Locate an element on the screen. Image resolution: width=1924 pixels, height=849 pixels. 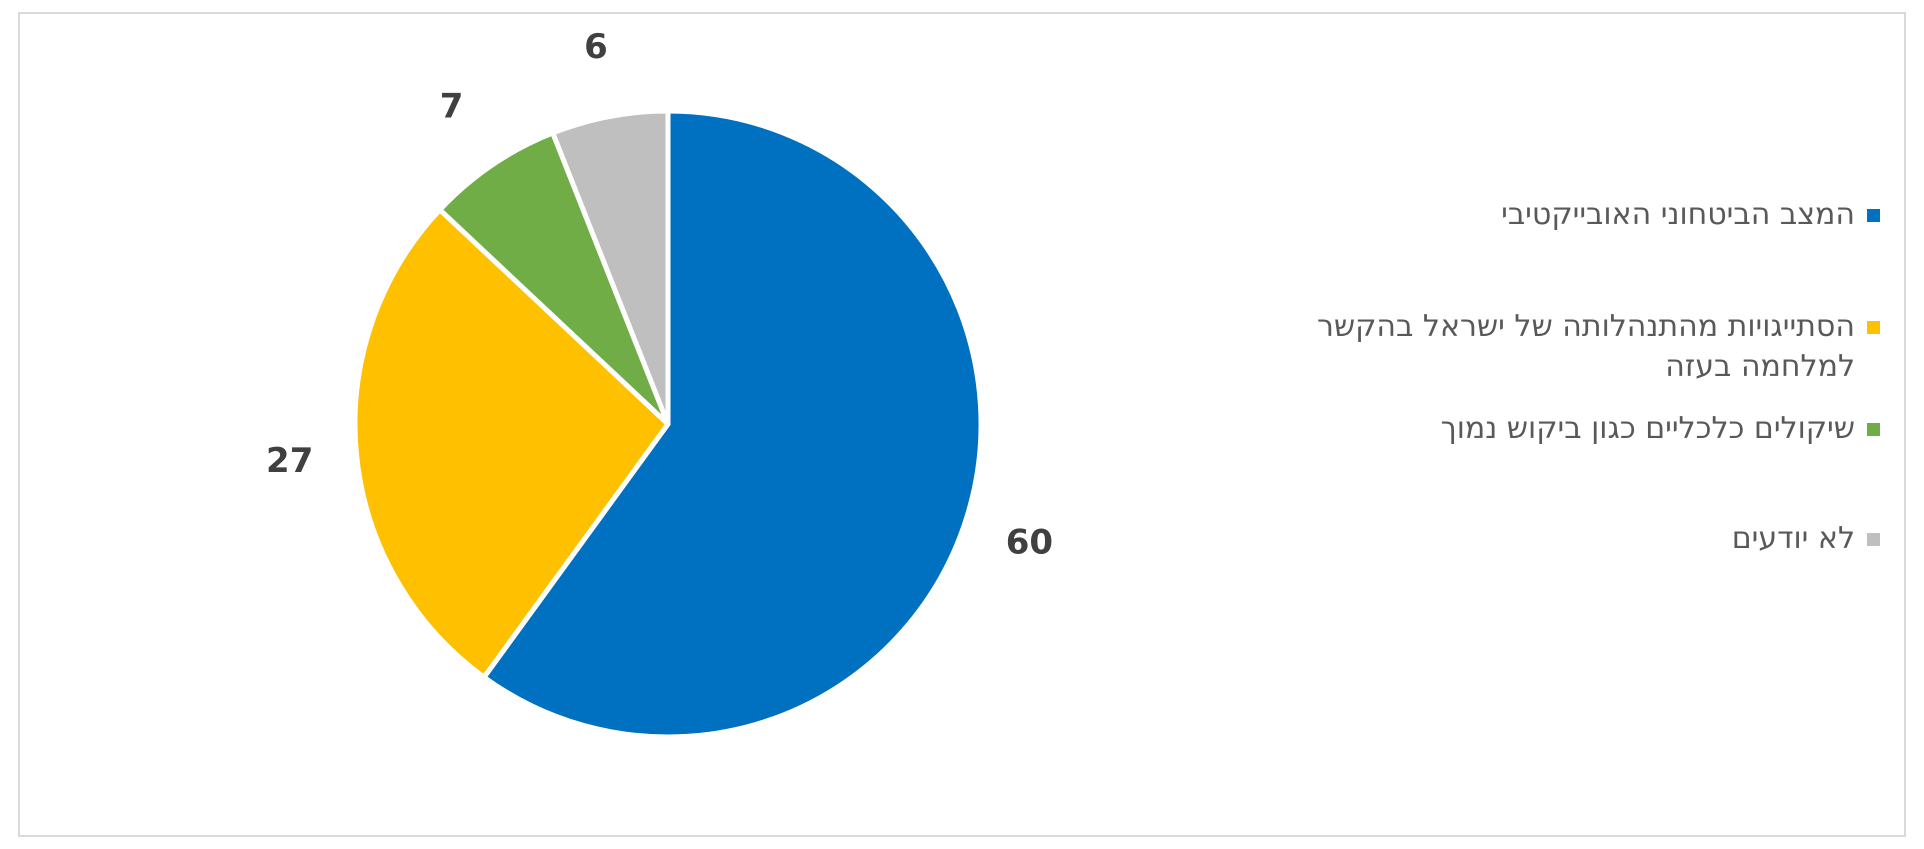
data-label-3: 6 is located at coordinates (596, 47).